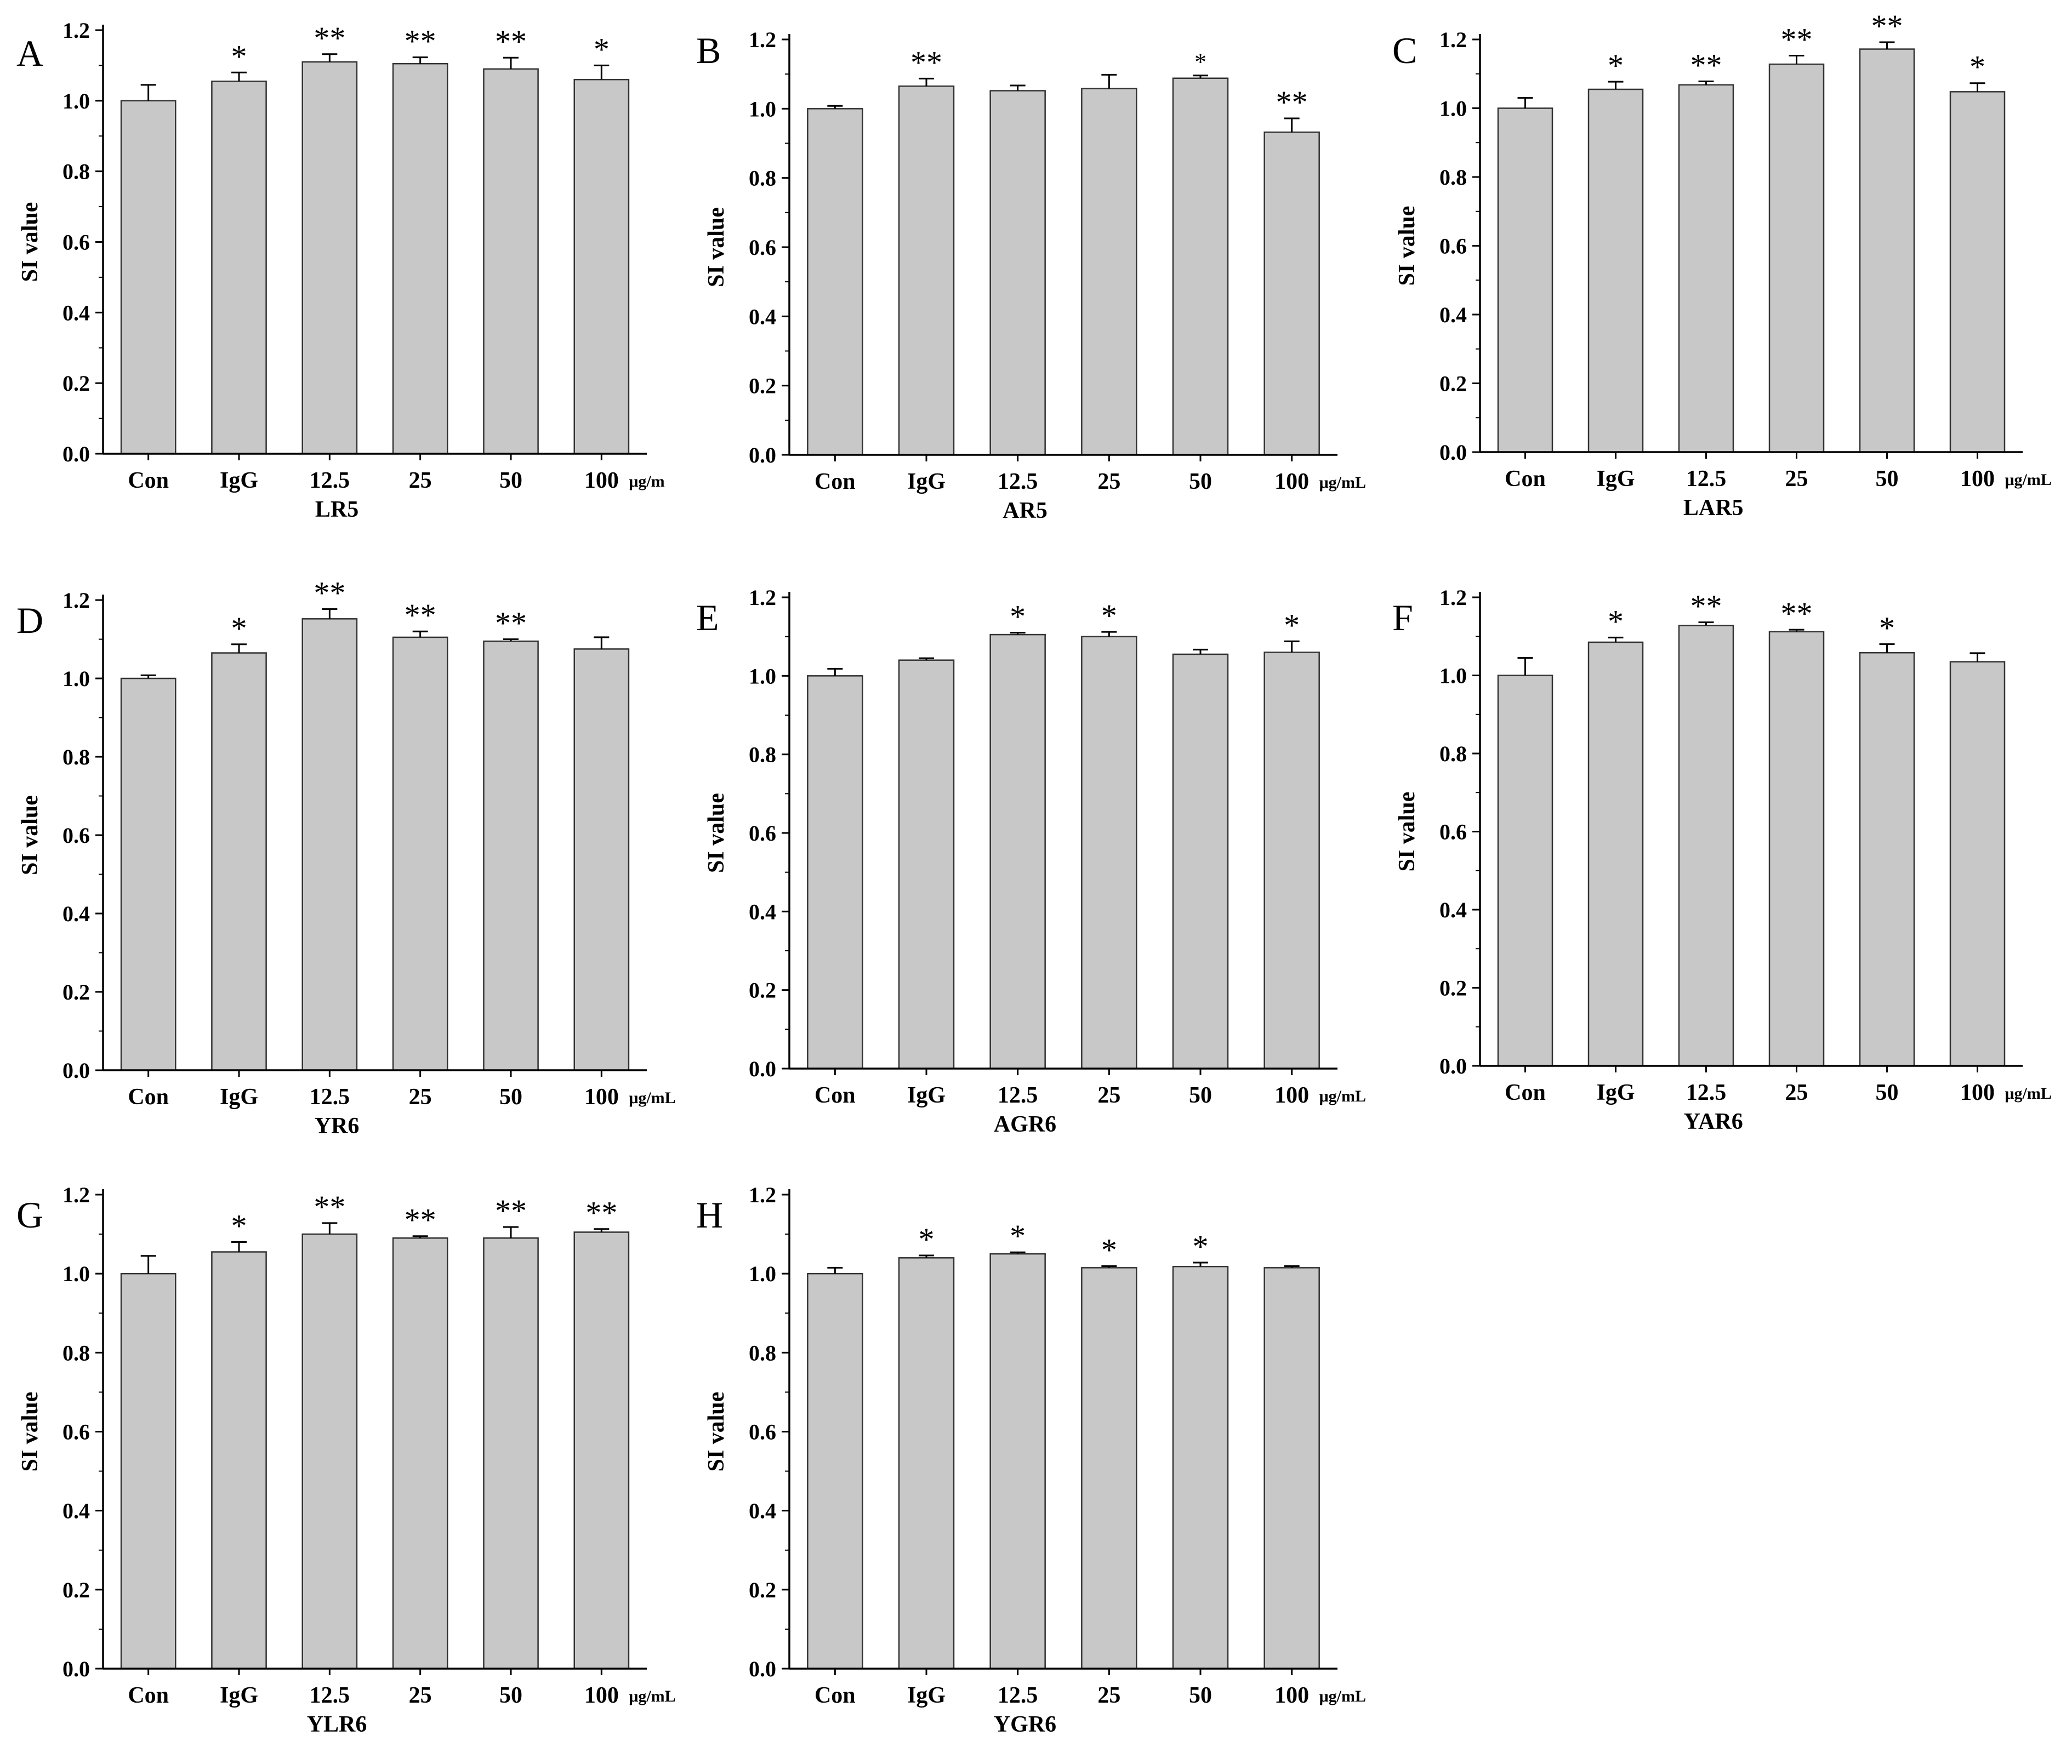 This screenshot has height=1764, width=2072. What do you see at coordinates (708, 51) in the screenshot?
I see `panel-letter: B` at bounding box center [708, 51].